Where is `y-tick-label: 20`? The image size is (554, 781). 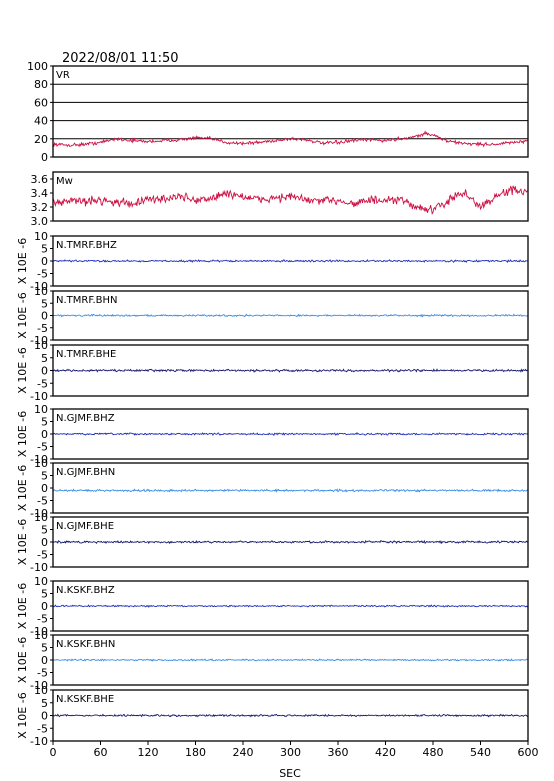
y-tick-label: 20 is located at coordinates (41, 139).